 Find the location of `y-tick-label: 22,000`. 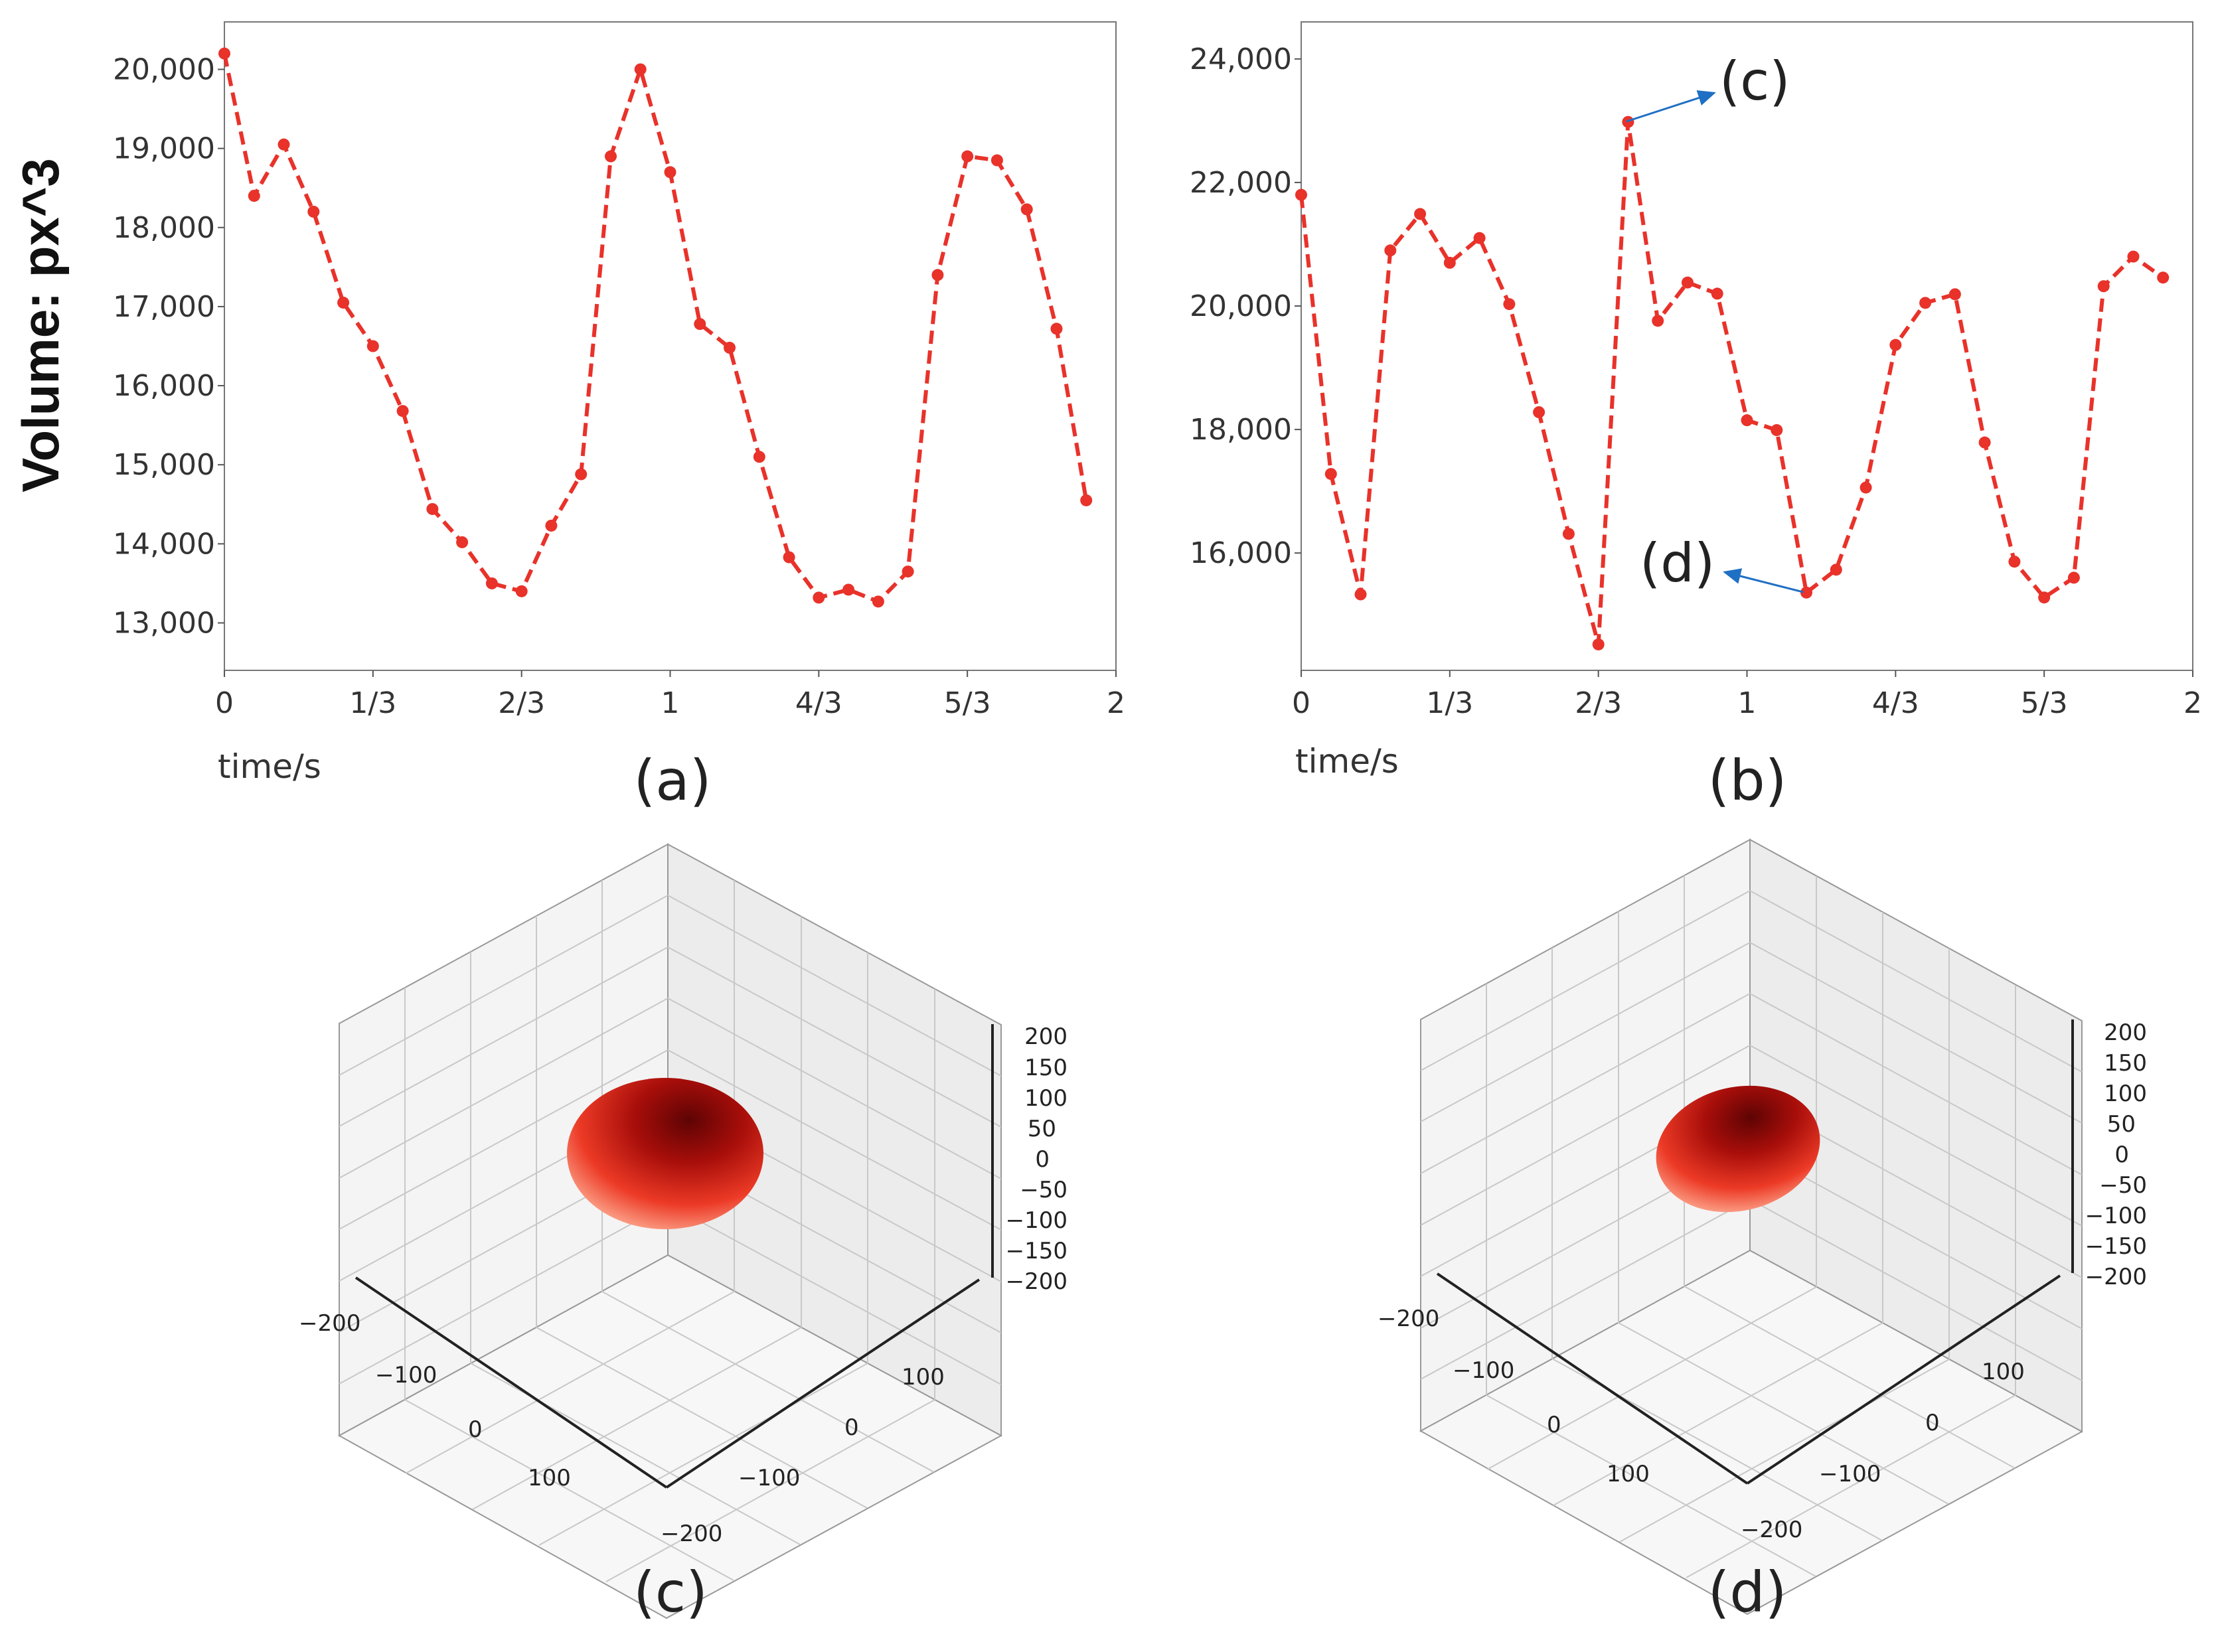

y-tick-label: 22,000 is located at coordinates (1241, 183).